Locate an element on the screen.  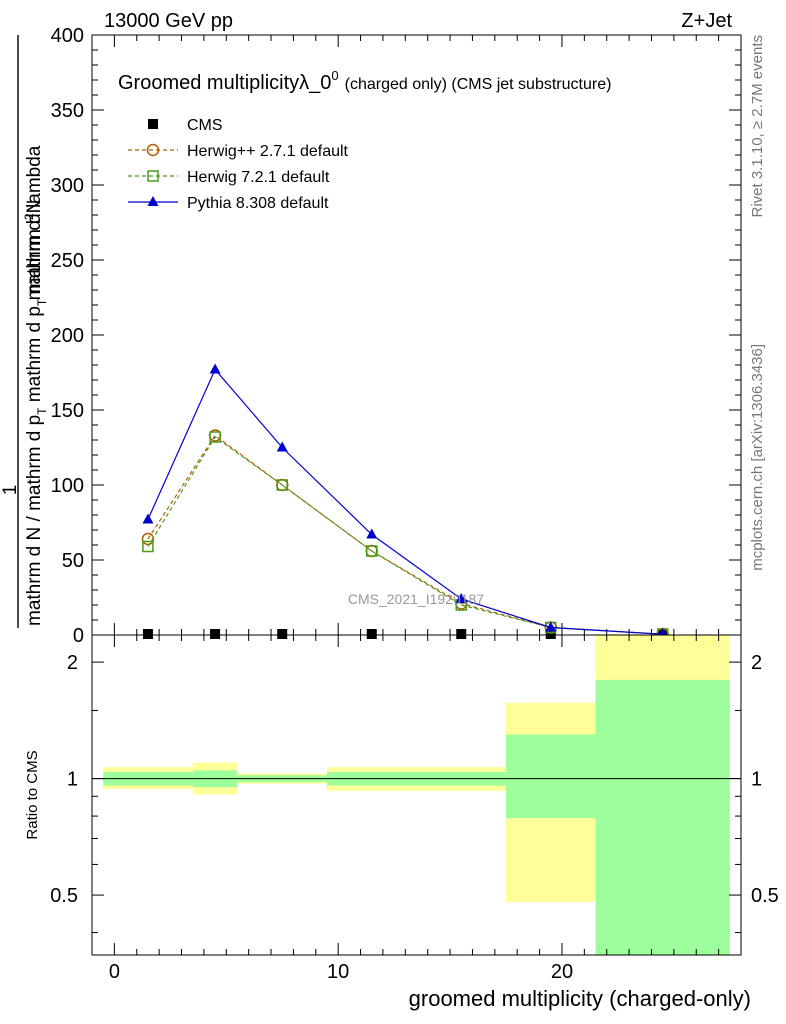
y-label-upper: mathrm d2N is located at coordinates (33, 250).